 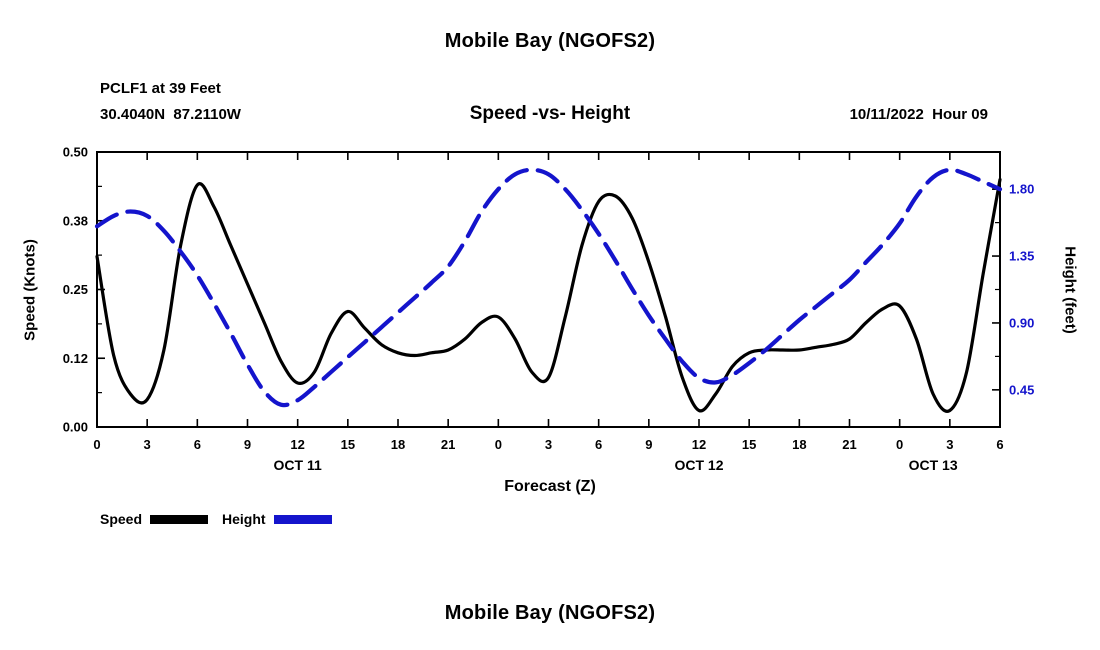 I want to click on legend-item-speed: Speed, so click(x=154, y=519).